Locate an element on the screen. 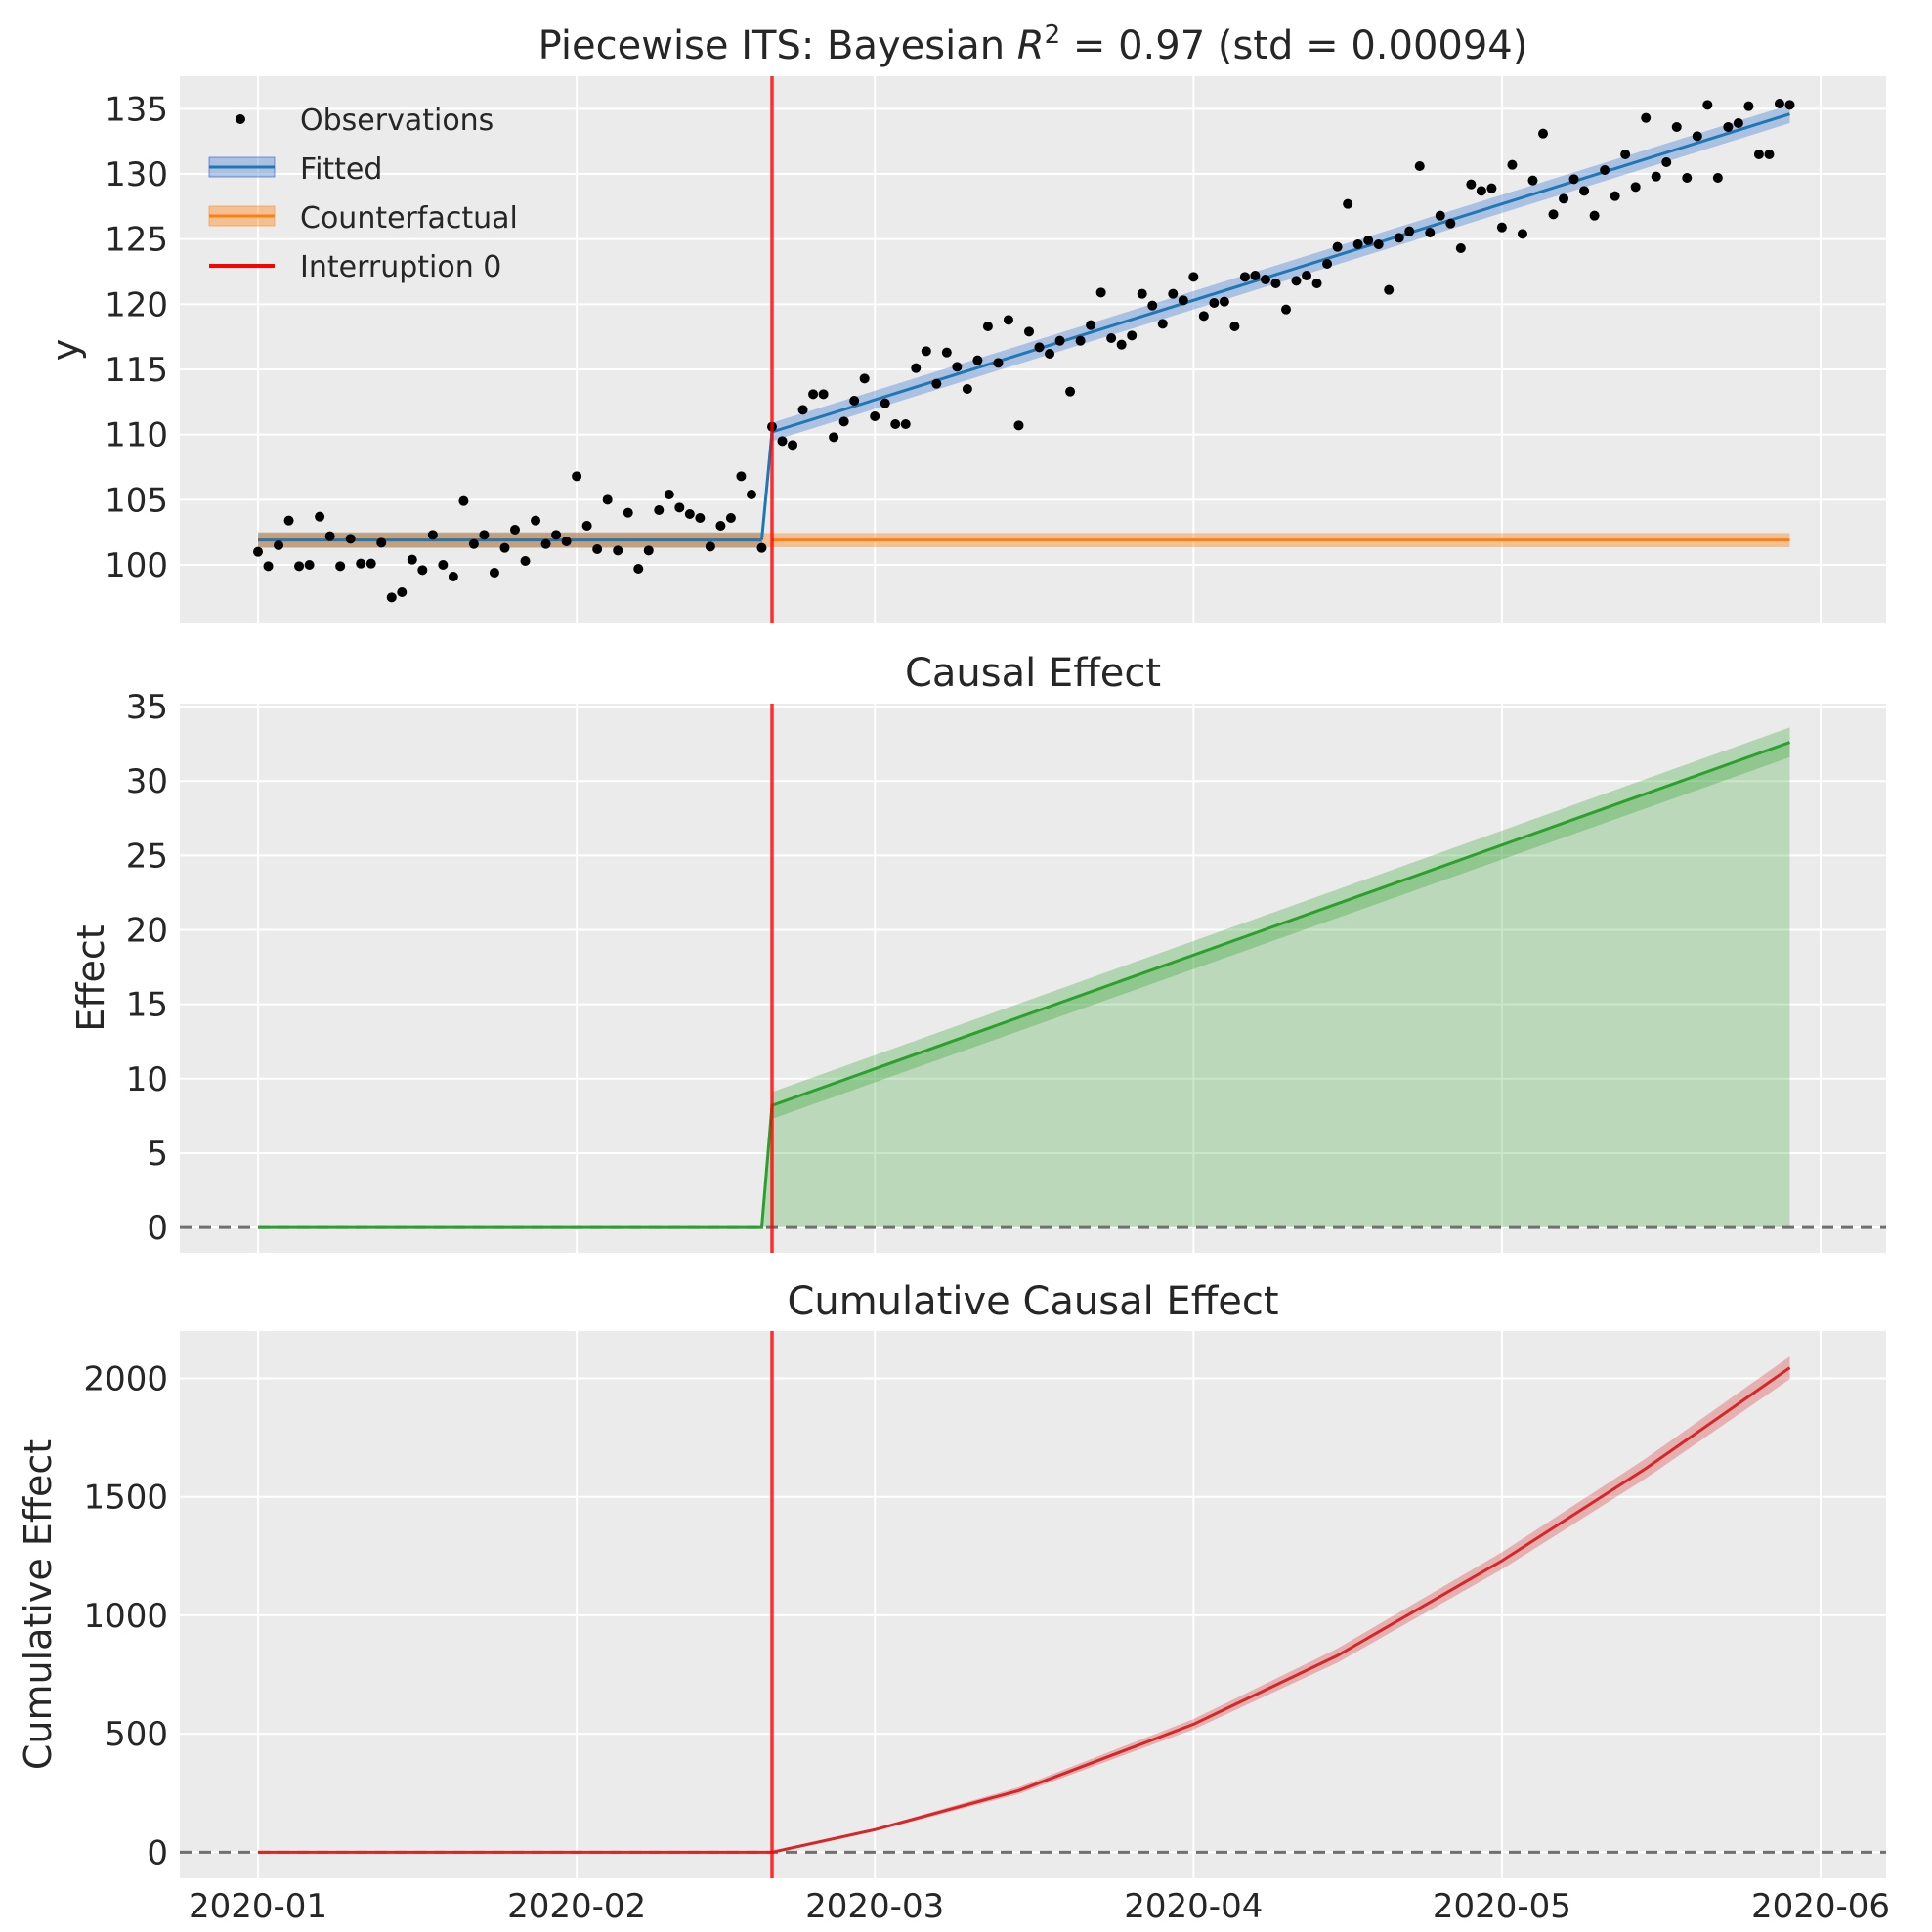 The image size is (1932, 1932). y-tick-label-20: 20 is located at coordinates (147, 932).